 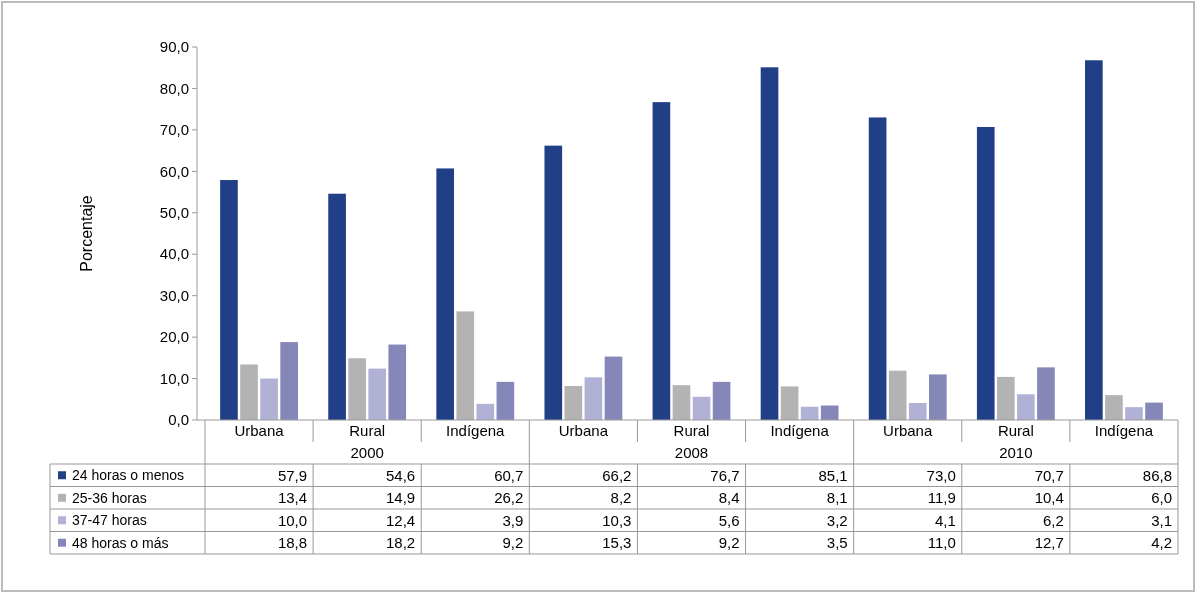 What do you see at coordinates (509, 475) in the screenshot?
I see `data-label: 60,7` at bounding box center [509, 475].